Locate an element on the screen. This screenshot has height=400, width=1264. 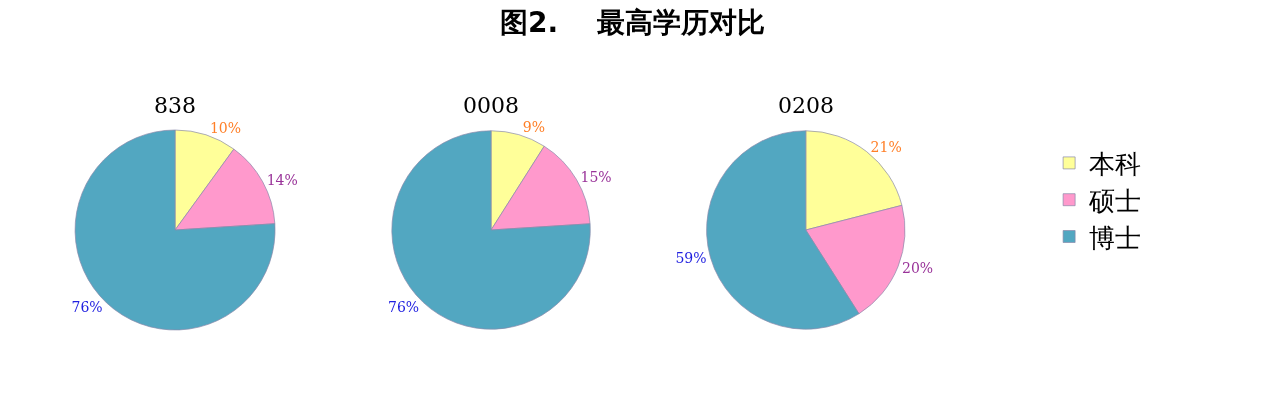
caption: 图2. 最高学历对比 is located at coordinates (633, 22).